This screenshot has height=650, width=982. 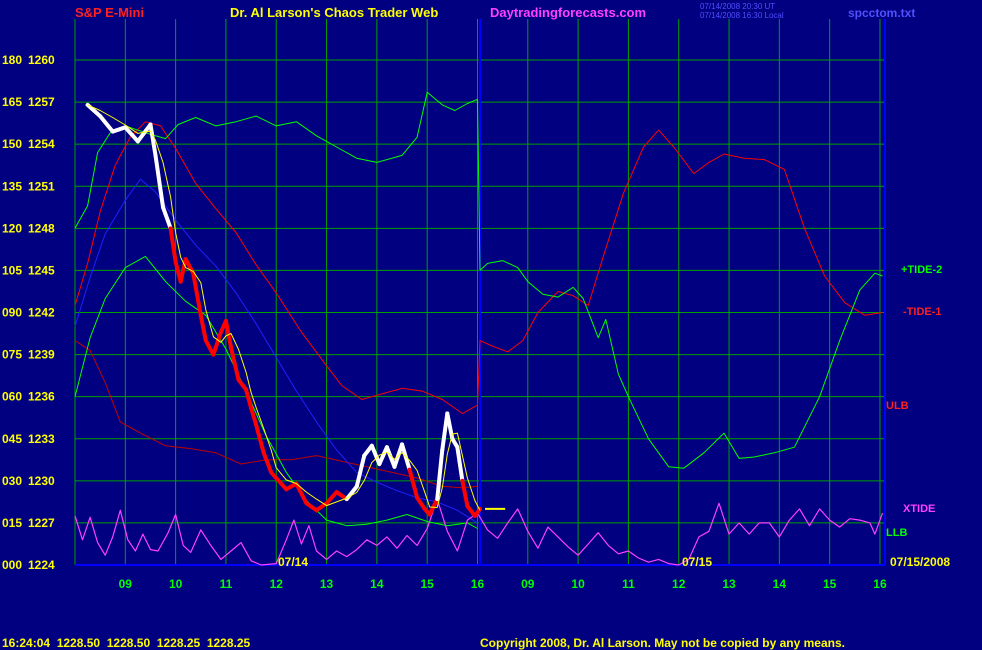 What do you see at coordinates (12, 481) in the screenshot?
I see `y-tick-osc: 030` at bounding box center [12, 481].